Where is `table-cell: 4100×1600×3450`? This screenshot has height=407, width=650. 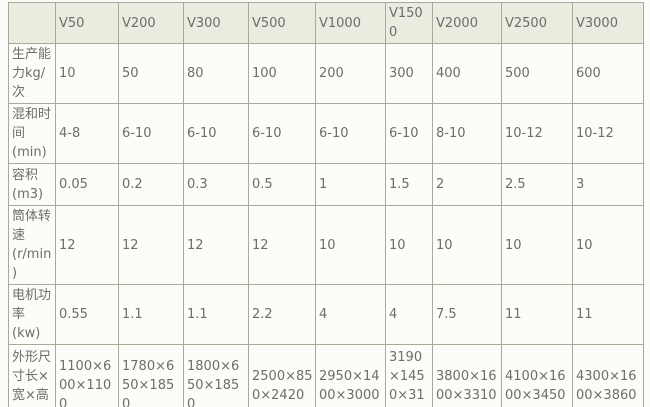
table-cell: 4100×1600×3450 is located at coordinates (537, 375).